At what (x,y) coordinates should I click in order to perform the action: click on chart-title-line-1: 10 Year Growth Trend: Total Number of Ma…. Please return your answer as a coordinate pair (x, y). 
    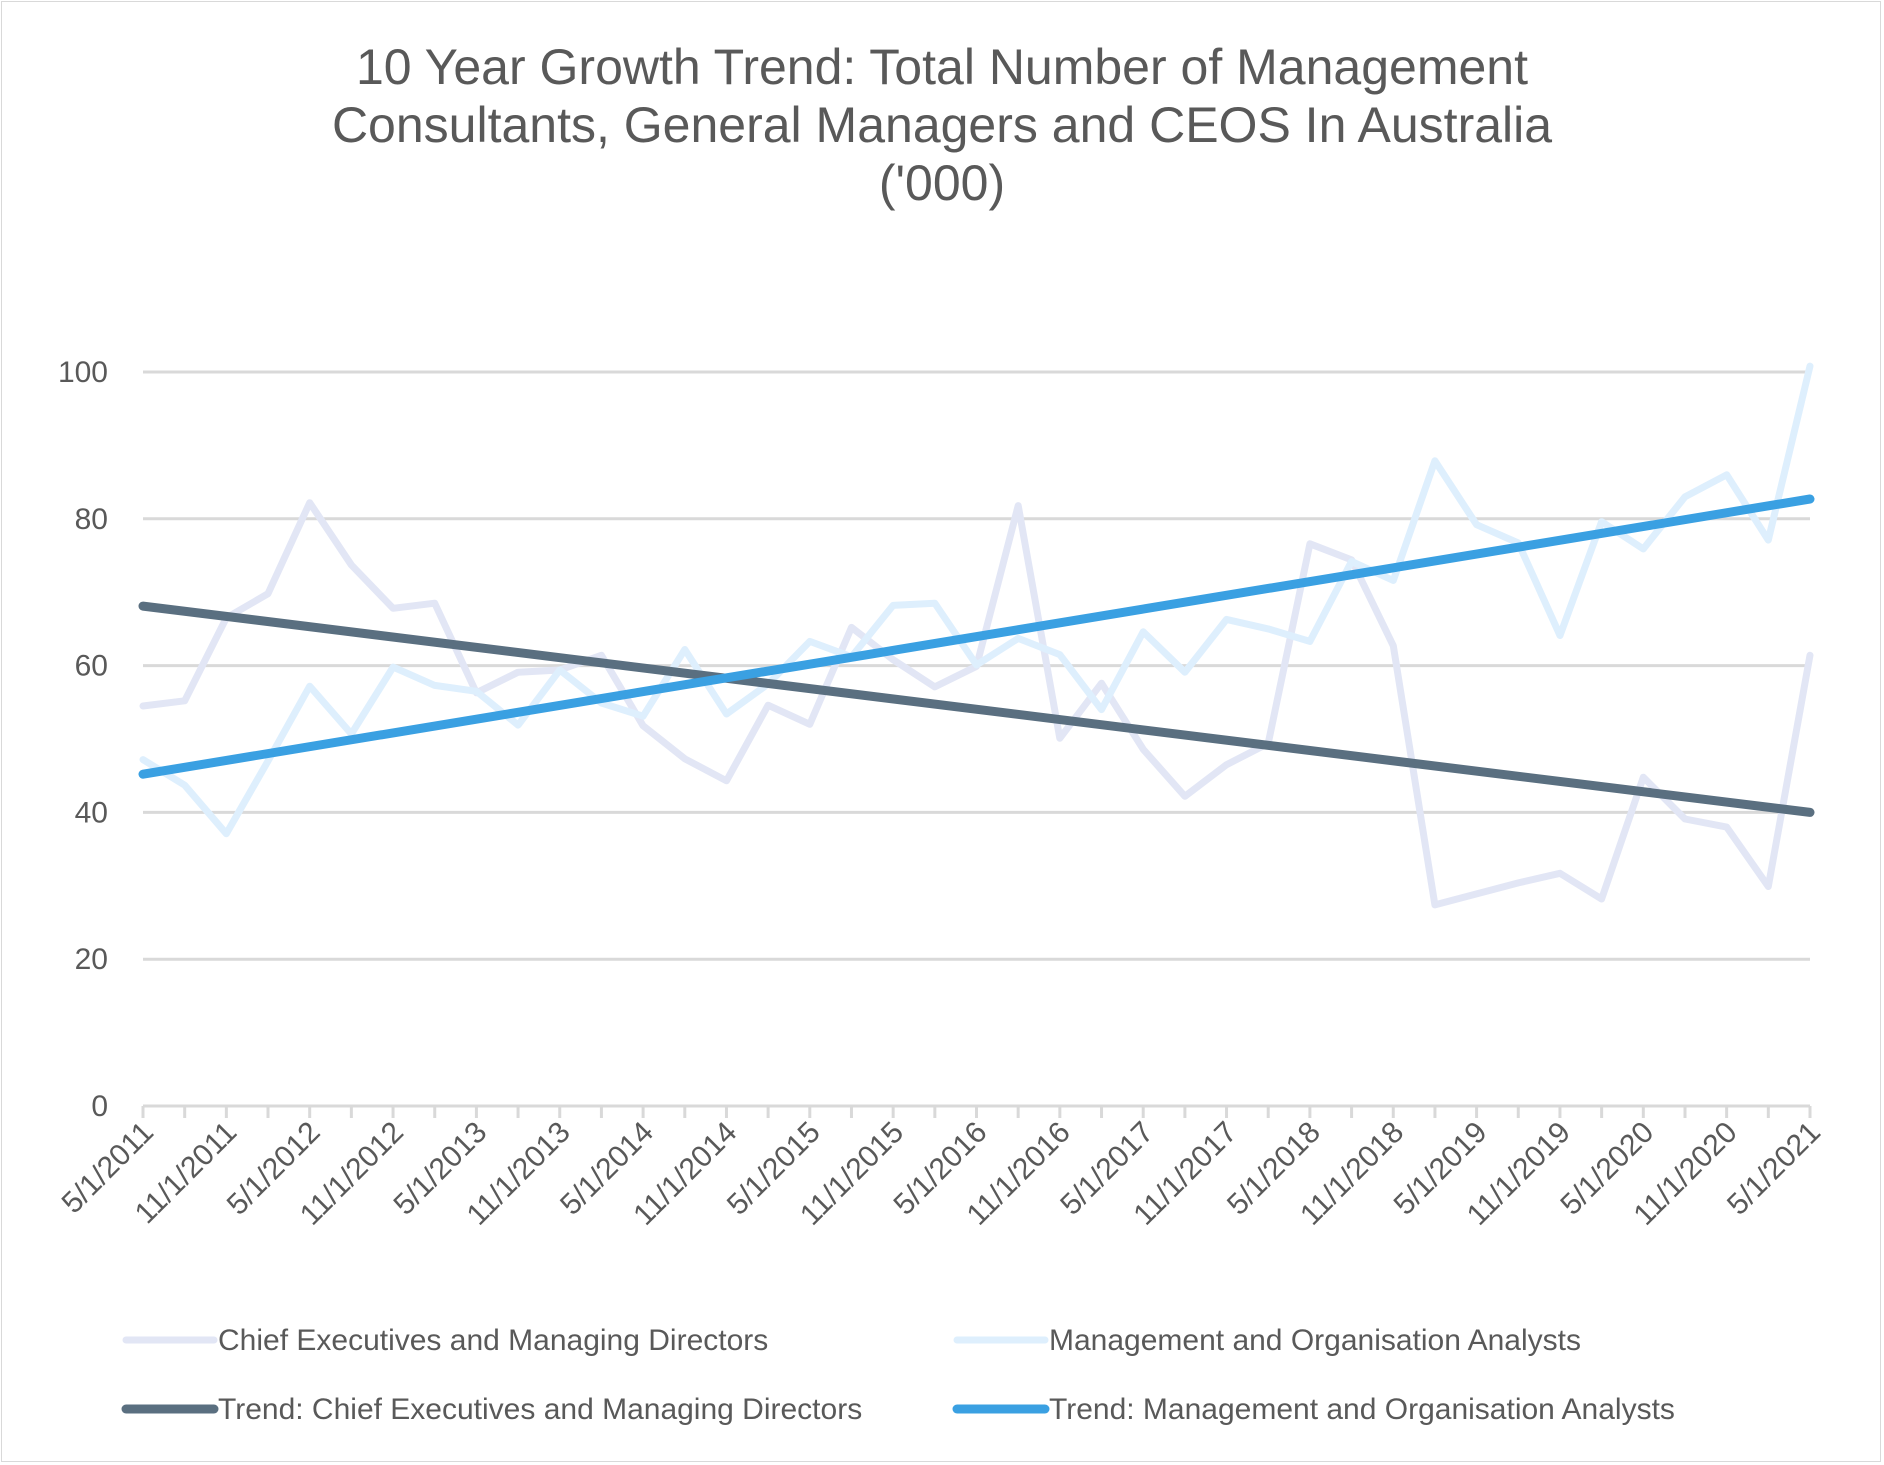
    Looking at the image, I should click on (942, 67).